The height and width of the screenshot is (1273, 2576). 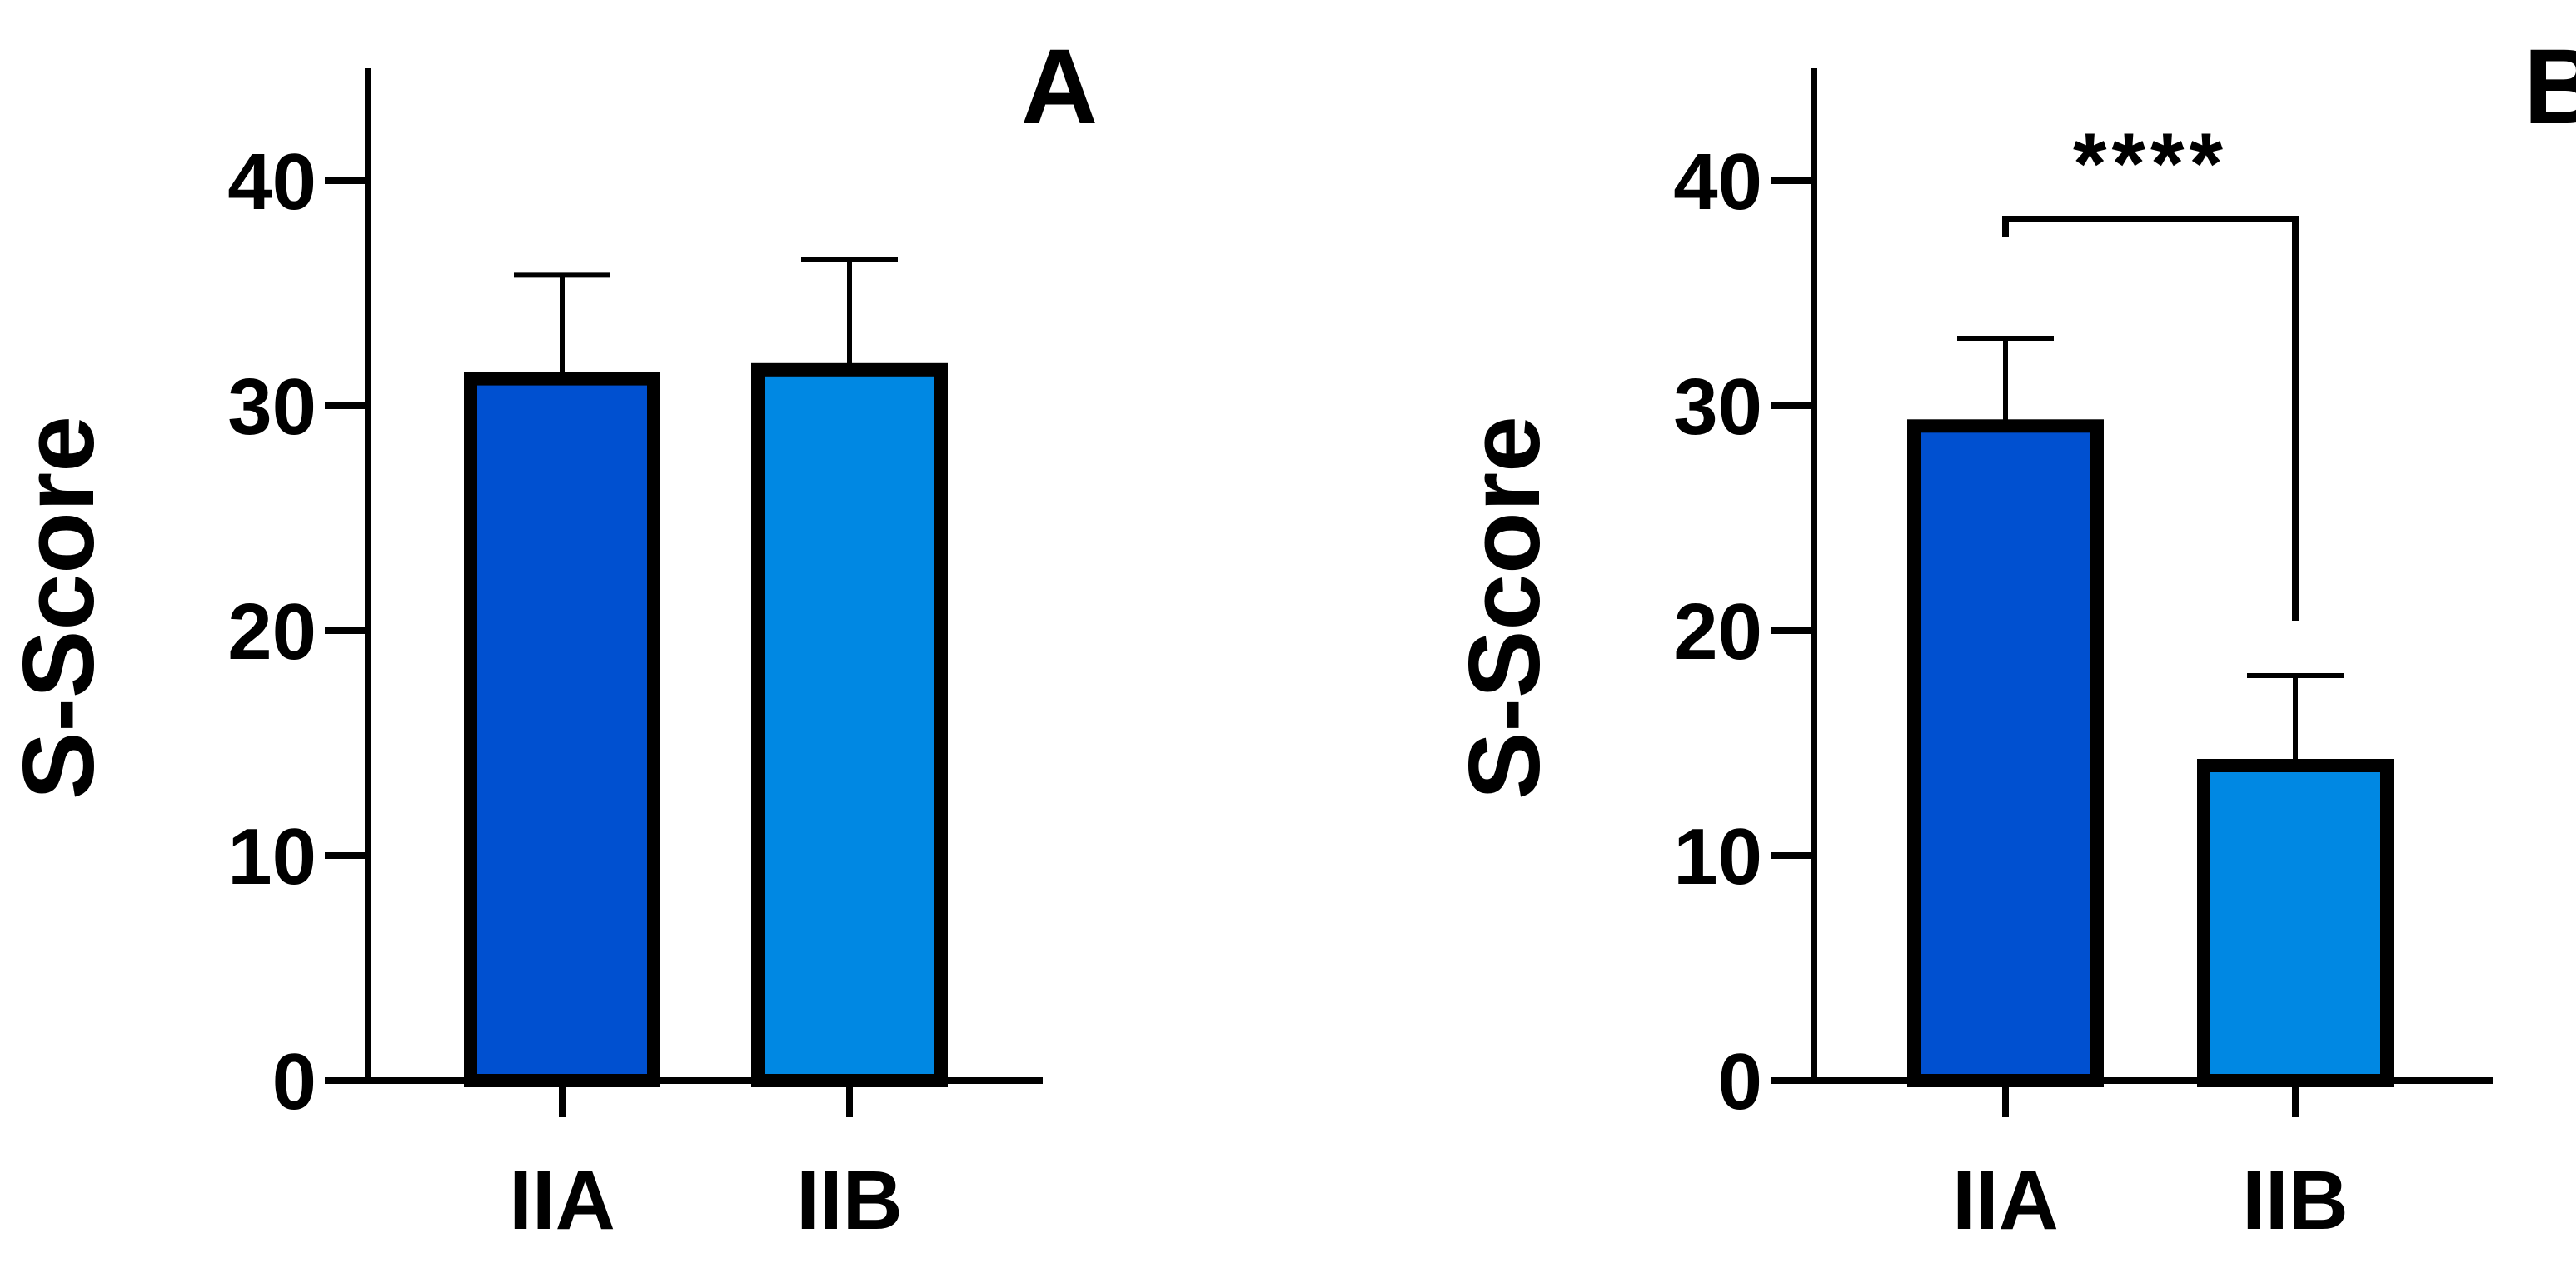 I want to click on panel-letter: B, so click(x=2550, y=87).